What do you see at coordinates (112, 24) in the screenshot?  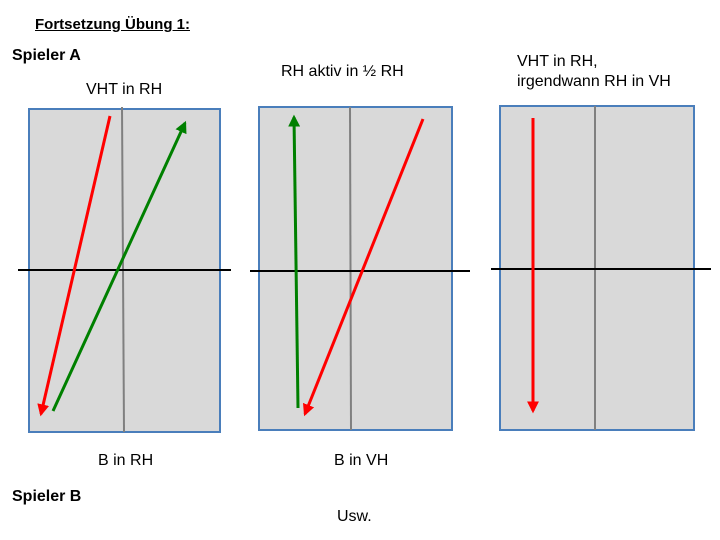 I see `slide-heading: Fortsetzung Übung 1:` at bounding box center [112, 24].